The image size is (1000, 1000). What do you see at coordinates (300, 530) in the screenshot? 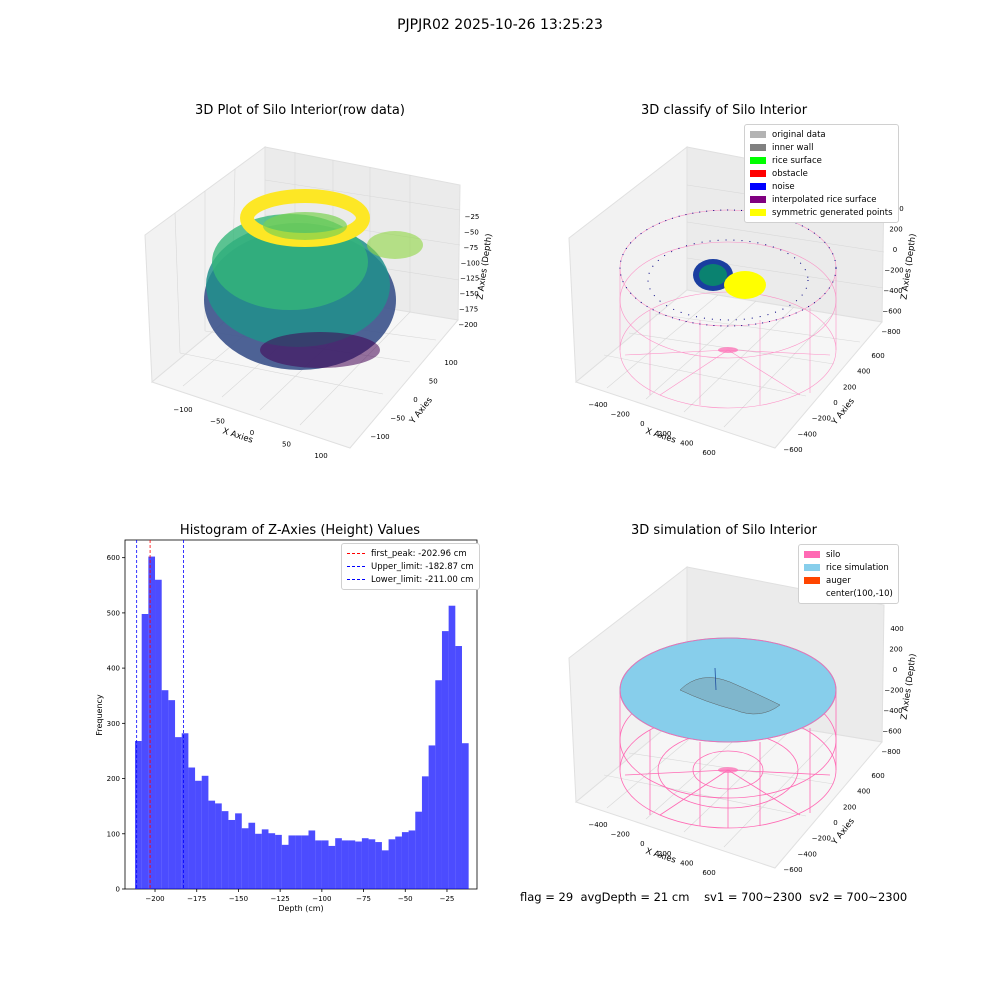
I see `histogram-title: Histogram of Z-Axies (Height) Values` at bounding box center [300, 530].